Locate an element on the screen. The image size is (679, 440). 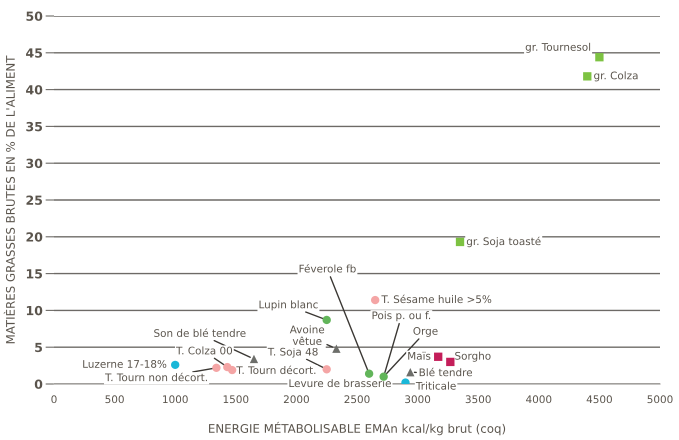
x-tick-label: 2500 is located at coordinates (357, 399).